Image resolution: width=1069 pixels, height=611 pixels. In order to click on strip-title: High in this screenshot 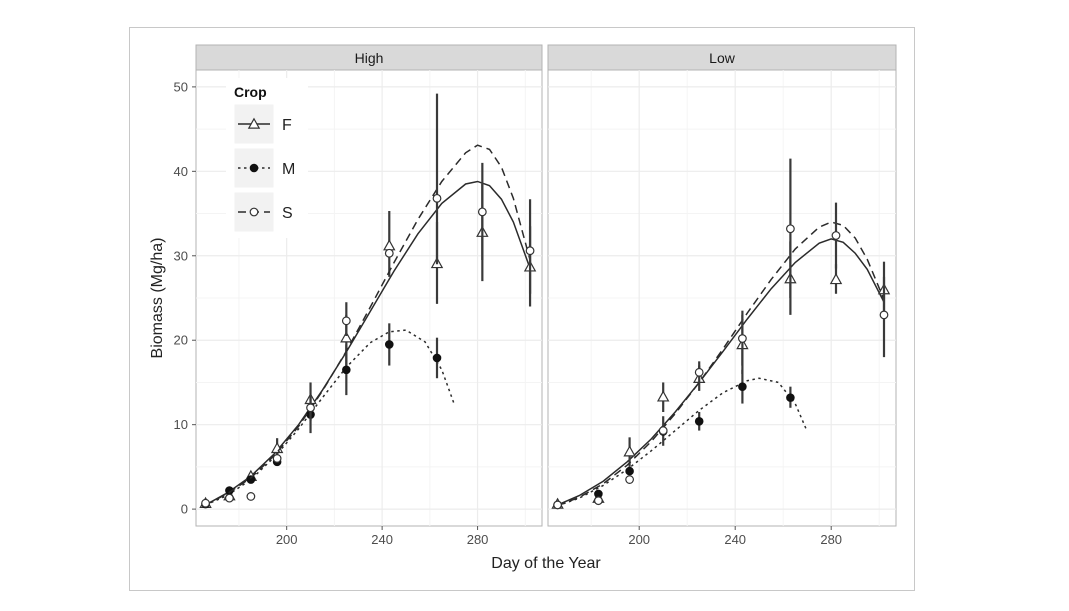, I will do `click(369, 58)`.